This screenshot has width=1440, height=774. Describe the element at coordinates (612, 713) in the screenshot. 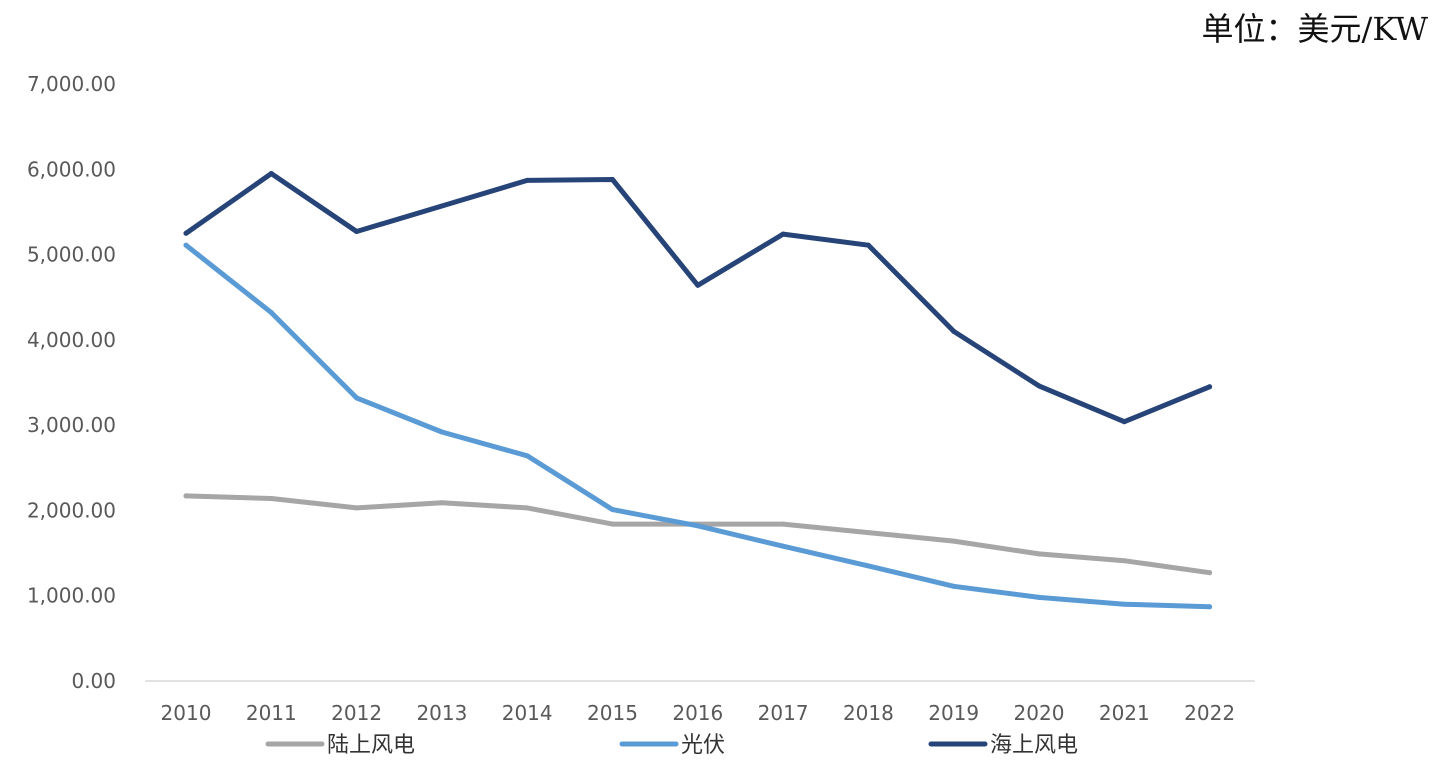

I see `x-tick-label: 2015` at that location.